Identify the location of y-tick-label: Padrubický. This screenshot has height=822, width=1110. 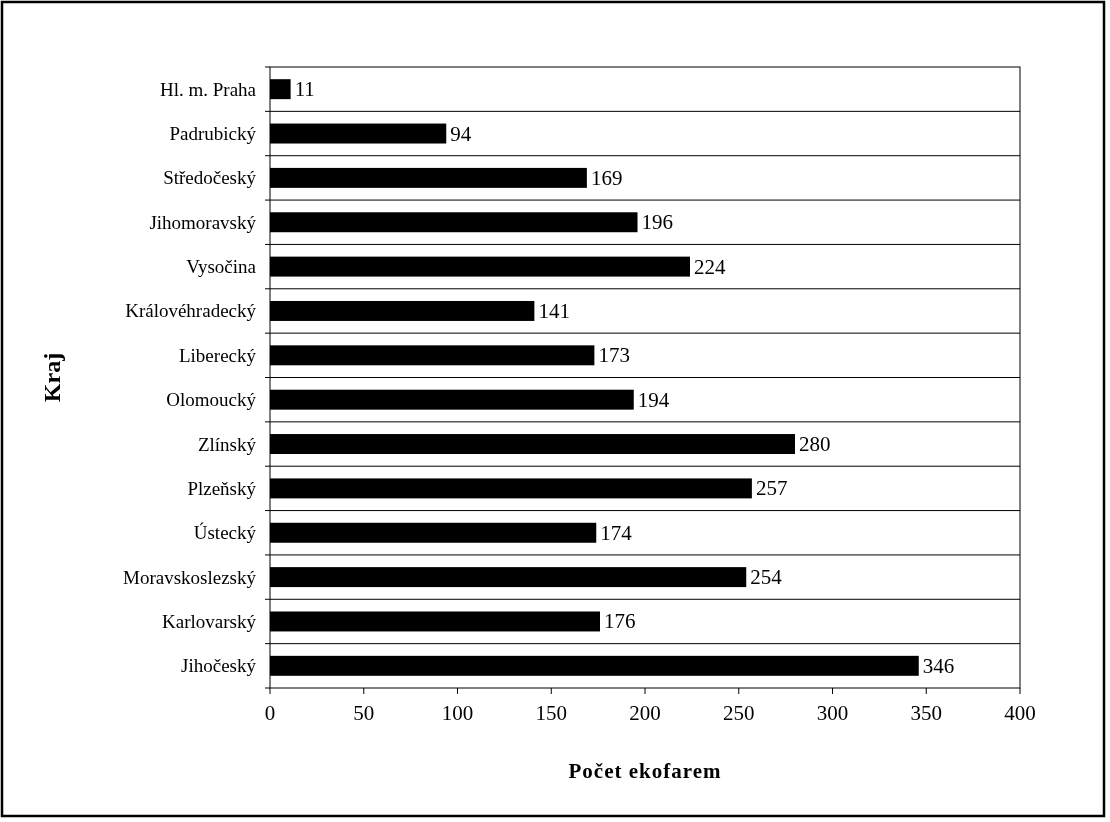
(213, 134).